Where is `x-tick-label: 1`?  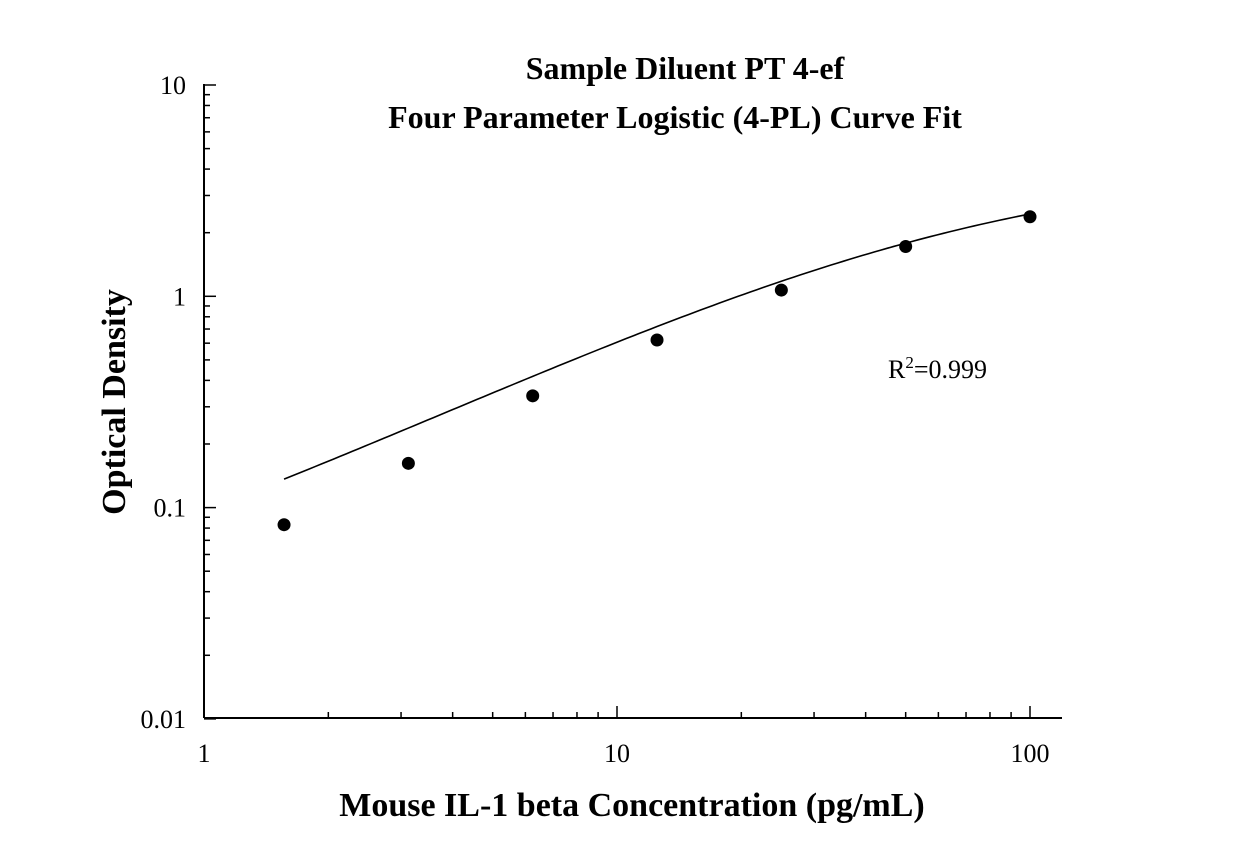 x-tick-label: 1 is located at coordinates (204, 753).